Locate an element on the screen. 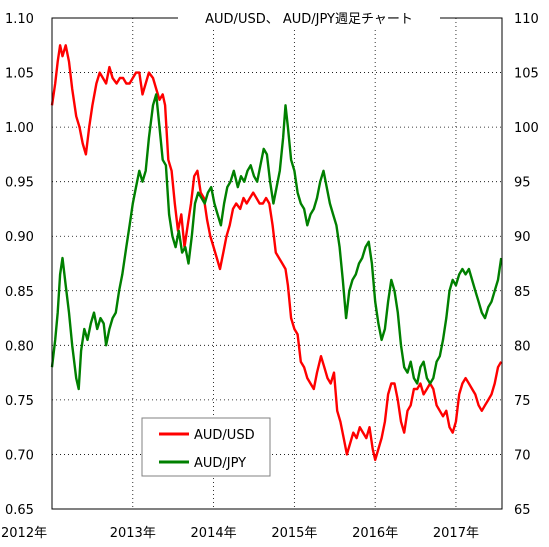 The height and width of the screenshot is (547, 549). title-backdrop is located at coordinates (309, 18).